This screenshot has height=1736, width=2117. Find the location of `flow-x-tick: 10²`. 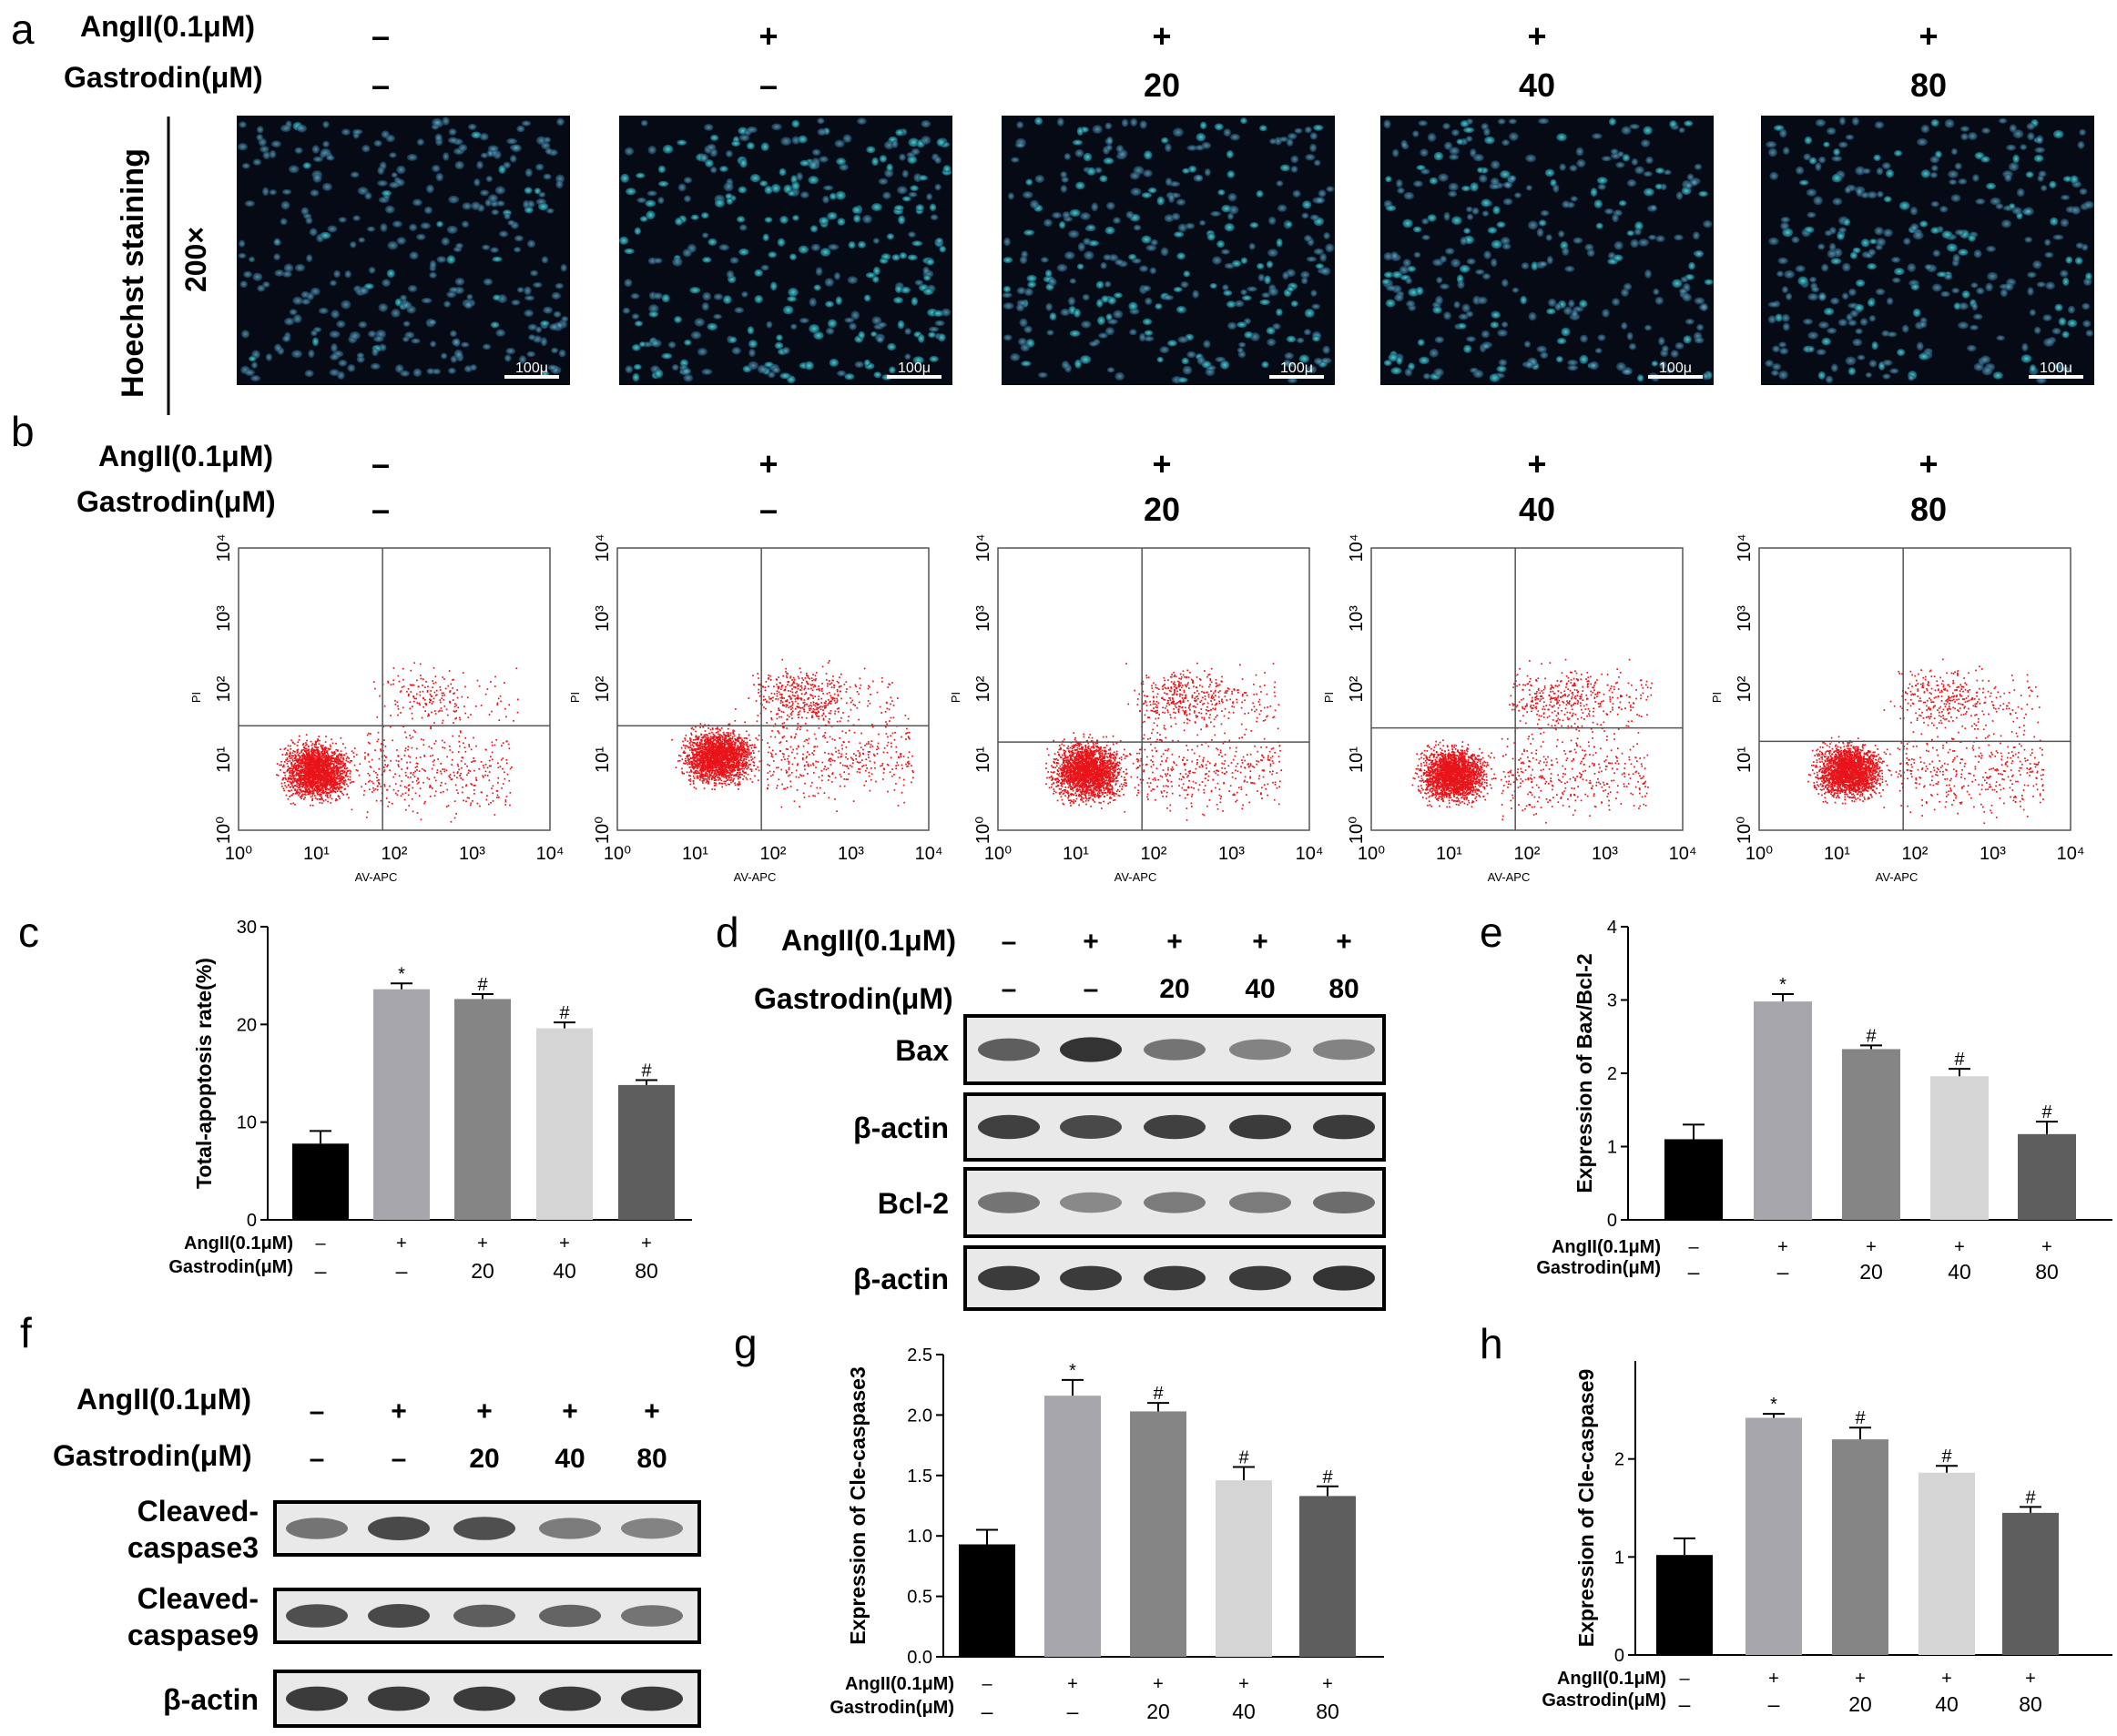

flow-x-tick: 10² is located at coordinates (1527, 854).